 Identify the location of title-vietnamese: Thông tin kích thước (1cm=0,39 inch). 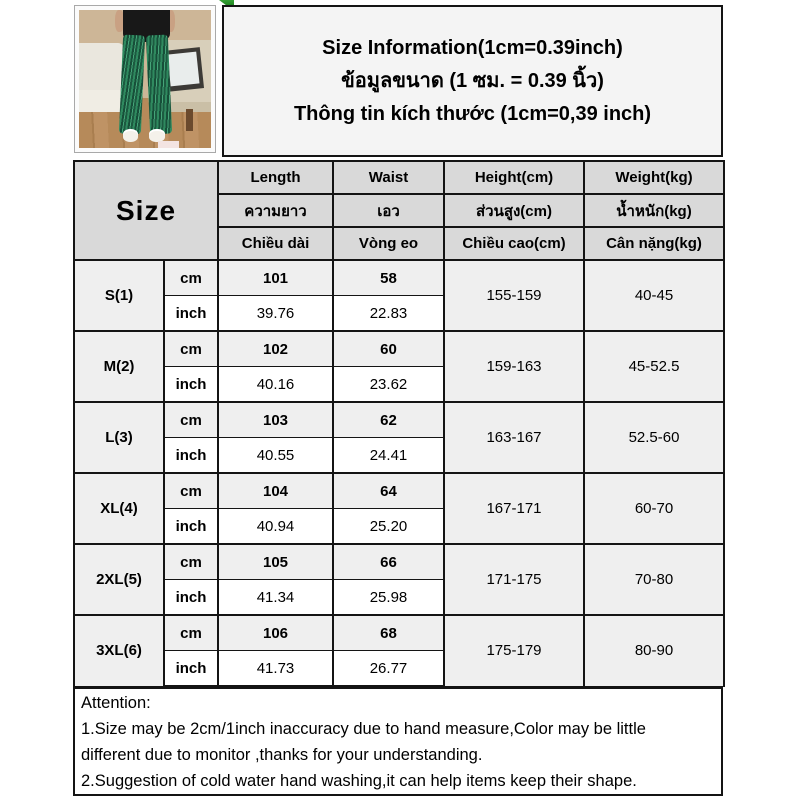
(472, 113).